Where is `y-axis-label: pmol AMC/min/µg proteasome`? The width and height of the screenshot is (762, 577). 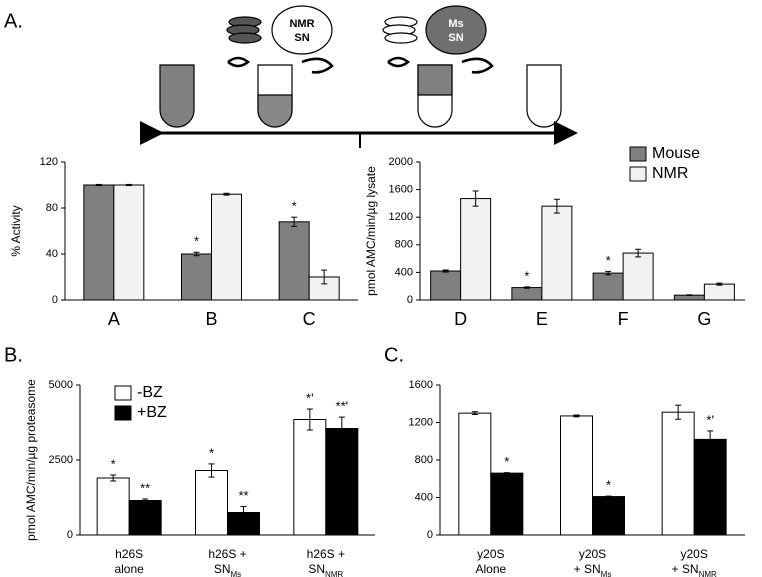 y-axis-label: pmol AMC/min/µg proteasome is located at coordinates (31, 460).